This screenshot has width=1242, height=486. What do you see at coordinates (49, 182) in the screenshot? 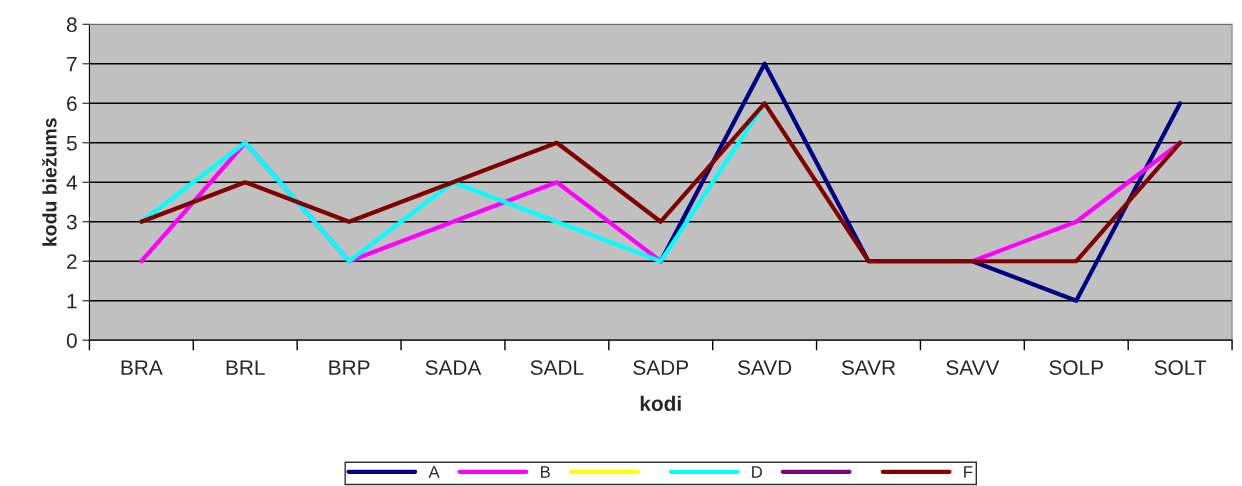
I see `y-axis-title: kodu biežums` at bounding box center [49, 182].